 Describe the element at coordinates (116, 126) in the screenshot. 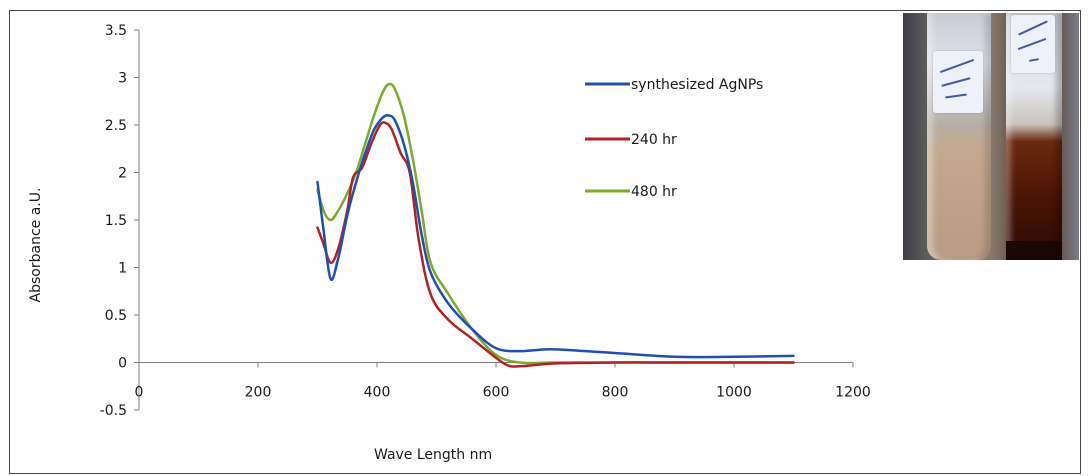

I see `y-tick-label: 2.5` at that location.